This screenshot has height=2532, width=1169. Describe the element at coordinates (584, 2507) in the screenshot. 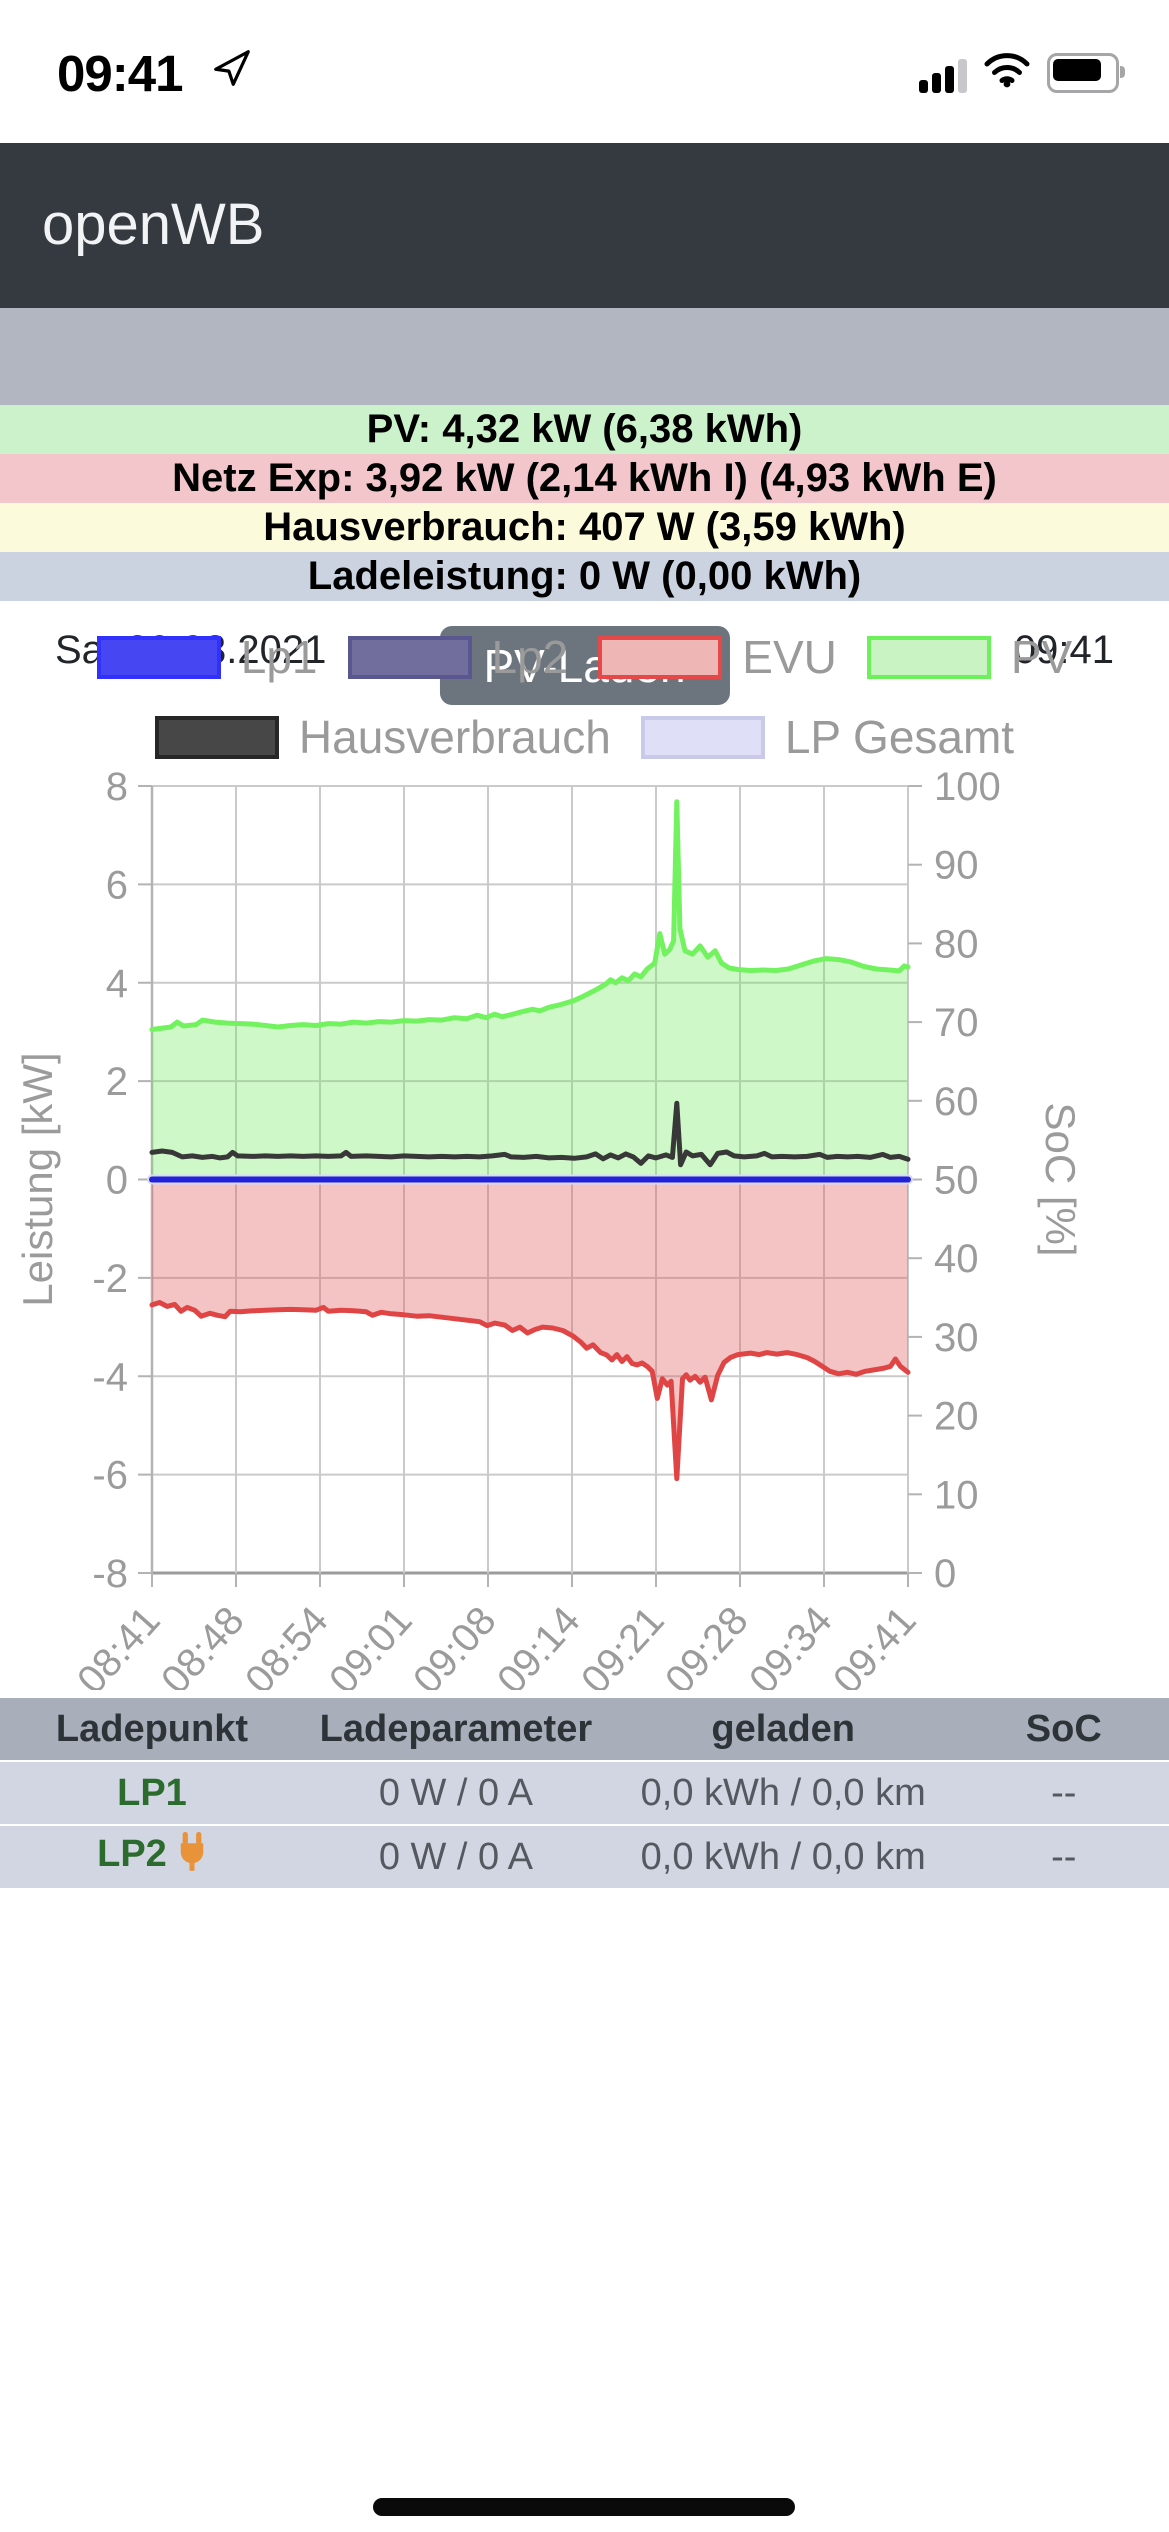

I see `home-indicator` at that location.